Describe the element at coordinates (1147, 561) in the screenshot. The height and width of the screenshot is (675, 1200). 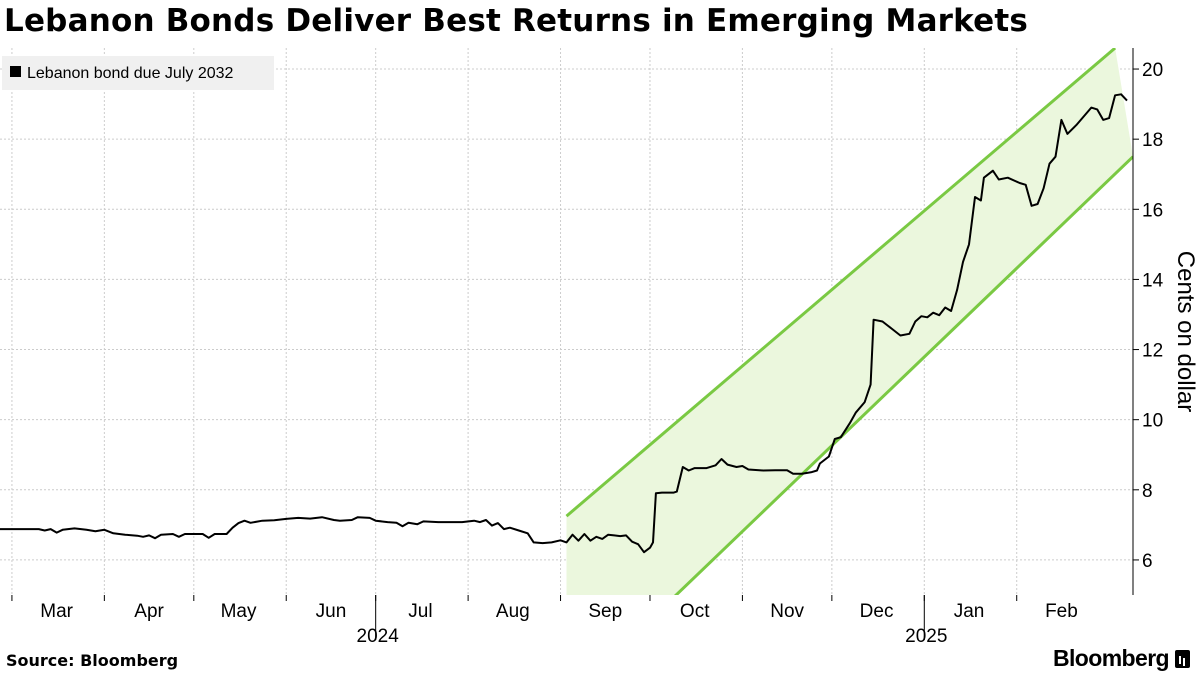
I see `y-tick-label: 6` at that location.